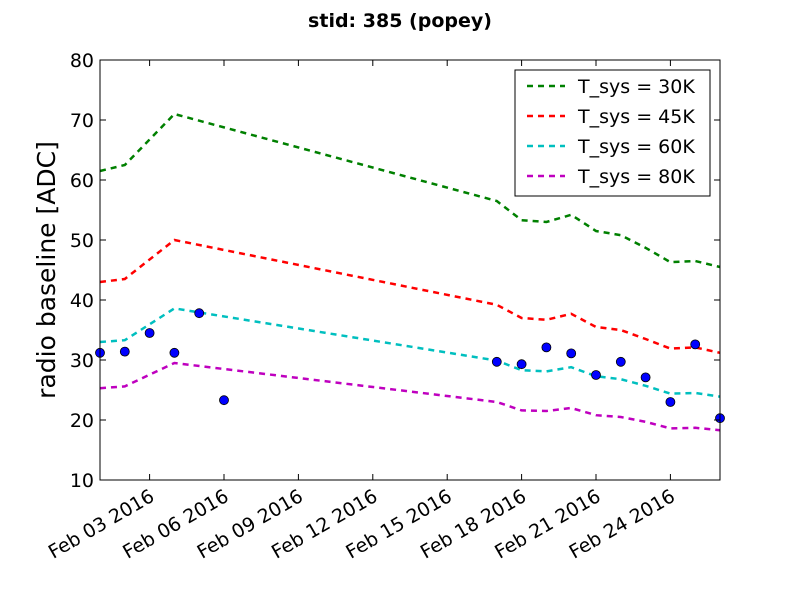 The height and width of the screenshot is (600, 800). What do you see at coordinates (82, 181) in the screenshot?
I see `y-tick-label: 60` at bounding box center [82, 181].